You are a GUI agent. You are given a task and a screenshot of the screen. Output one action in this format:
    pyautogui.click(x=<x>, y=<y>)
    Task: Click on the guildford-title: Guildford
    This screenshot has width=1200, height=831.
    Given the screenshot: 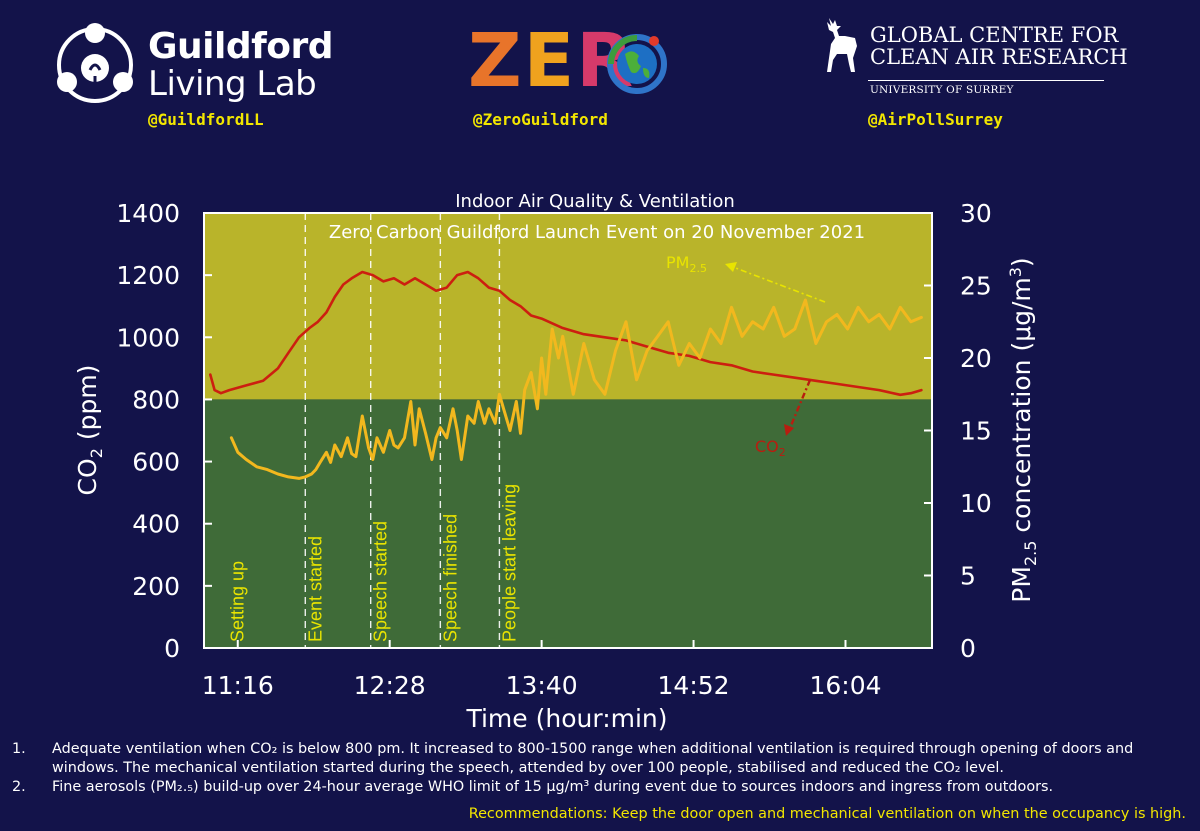 What is the action you would take?
    pyautogui.click(x=241, y=46)
    